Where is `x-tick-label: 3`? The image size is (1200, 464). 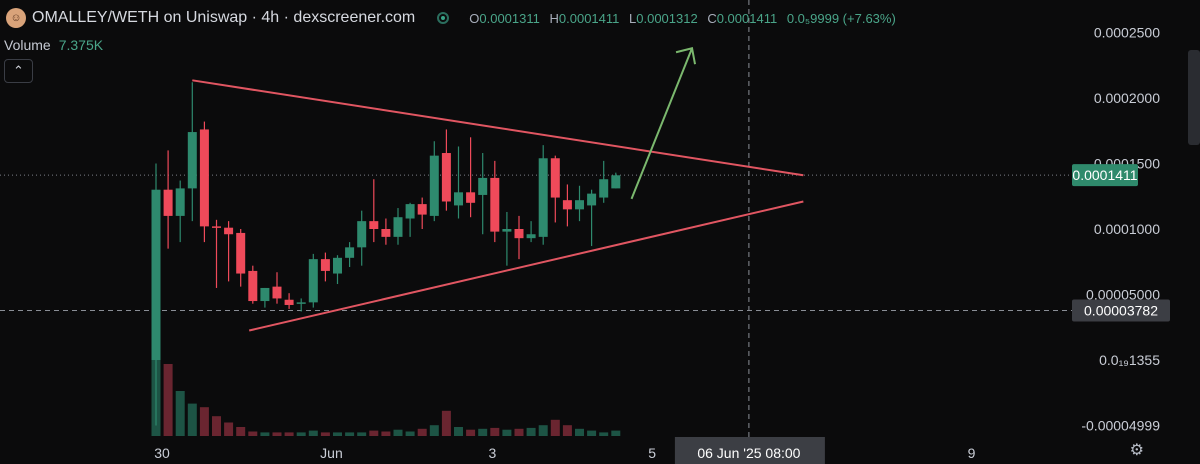 x-tick-label: 3 is located at coordinates (492, 453).